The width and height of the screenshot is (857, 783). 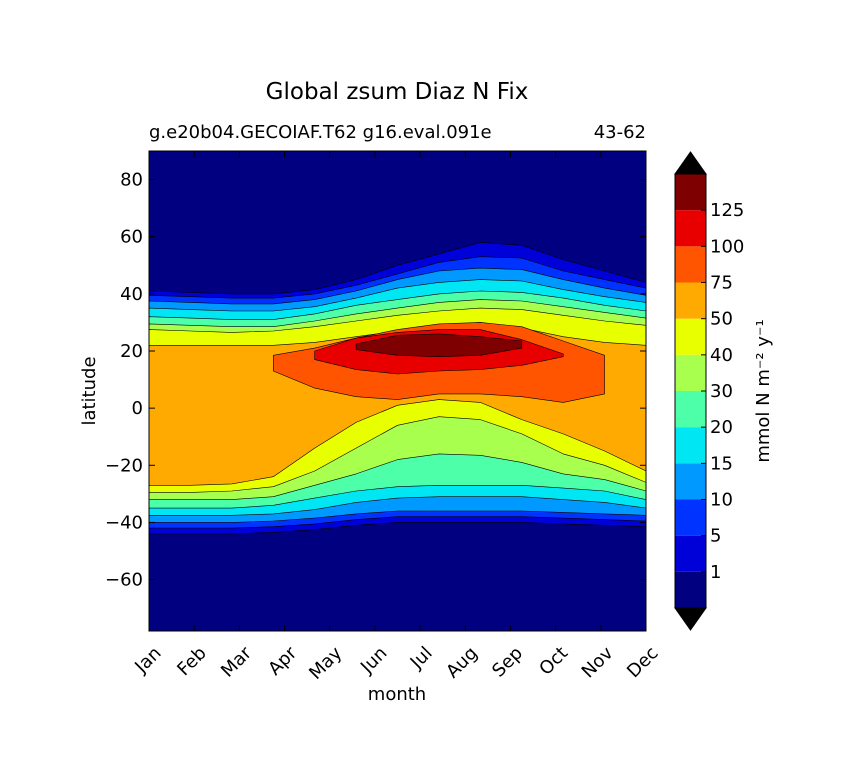 I want to click on x-tick-label: Sep, so click(x=507, y=662).